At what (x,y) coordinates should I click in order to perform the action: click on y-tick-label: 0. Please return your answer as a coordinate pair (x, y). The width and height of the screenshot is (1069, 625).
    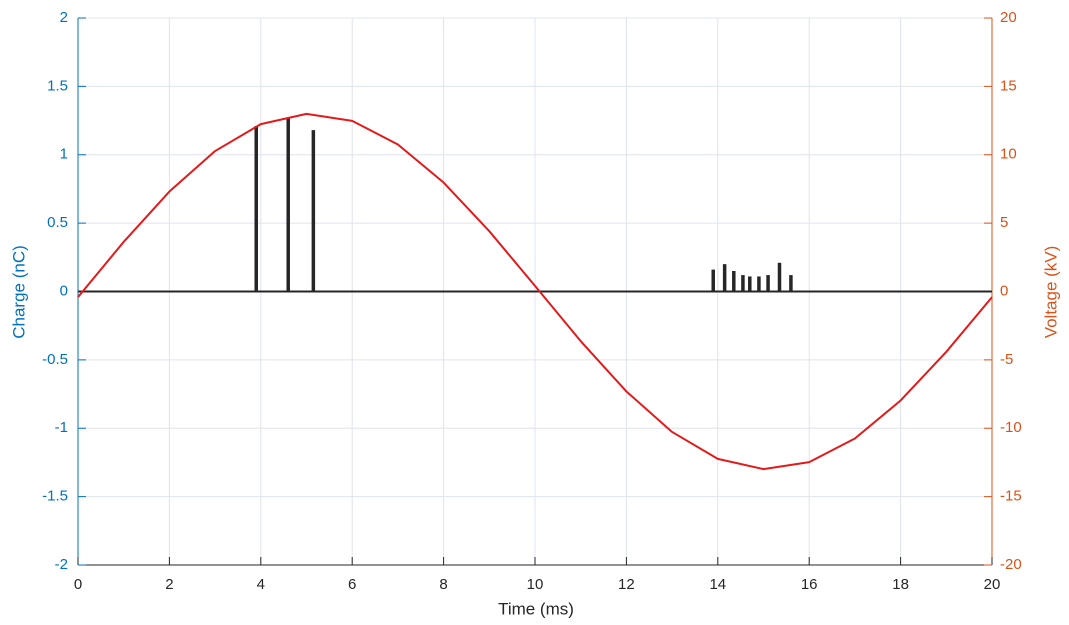
    Looking at the image, I should click on (64, 290).